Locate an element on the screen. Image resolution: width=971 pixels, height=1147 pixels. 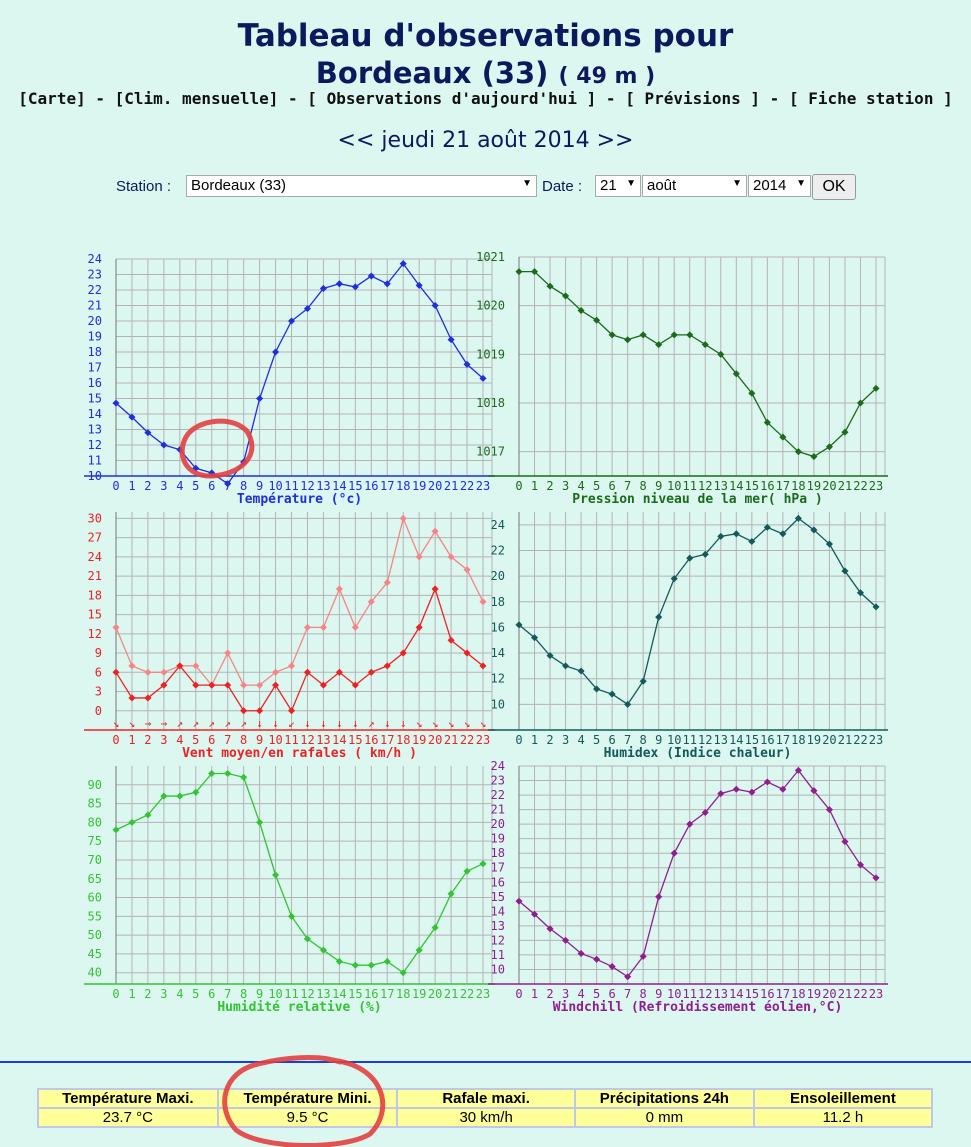
year-select: 2014 ▼ is located at coordinates (779, 186).